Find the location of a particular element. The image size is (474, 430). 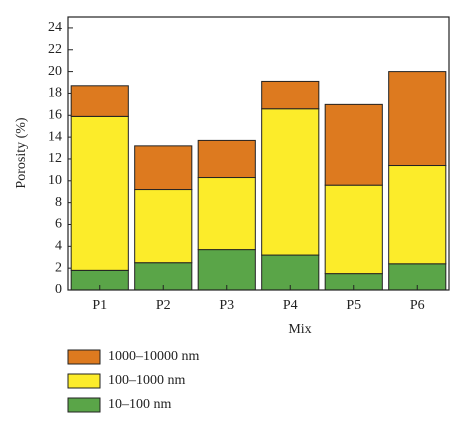

y-axis-label: Porosity (%) is located at coordinates (21, 153).